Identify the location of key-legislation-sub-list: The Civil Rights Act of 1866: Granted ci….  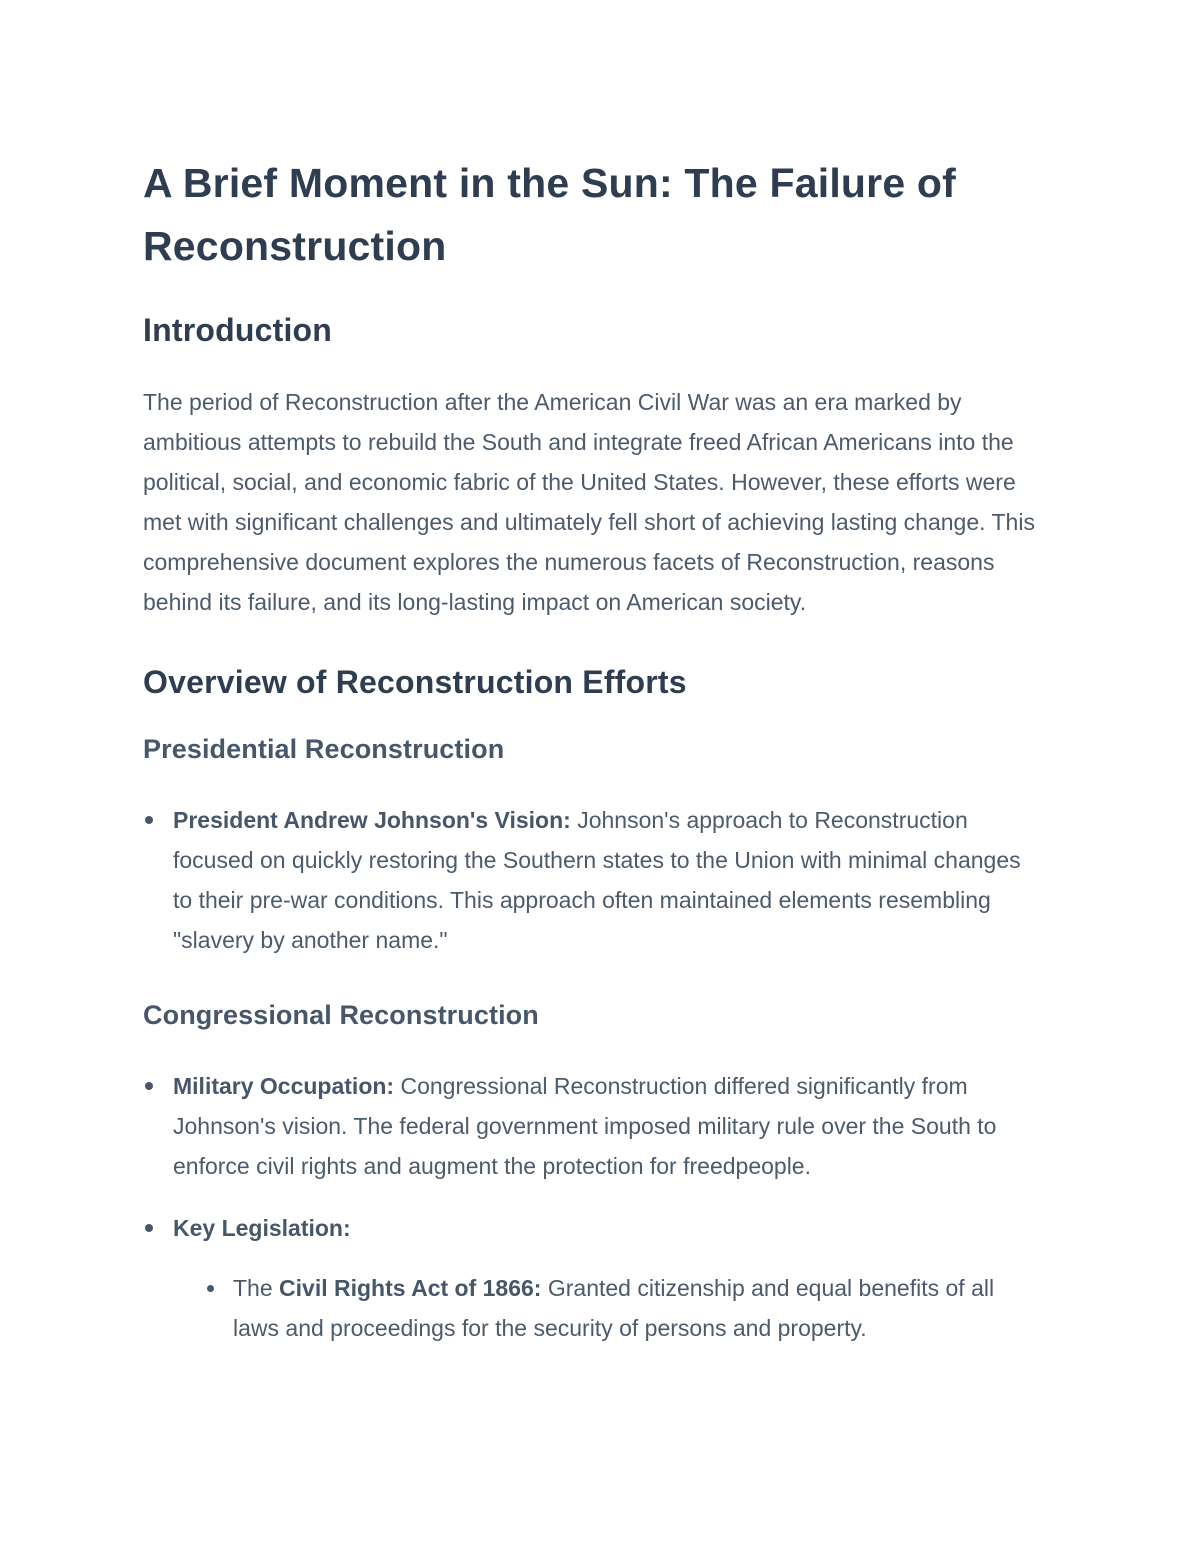
(604, 1308).